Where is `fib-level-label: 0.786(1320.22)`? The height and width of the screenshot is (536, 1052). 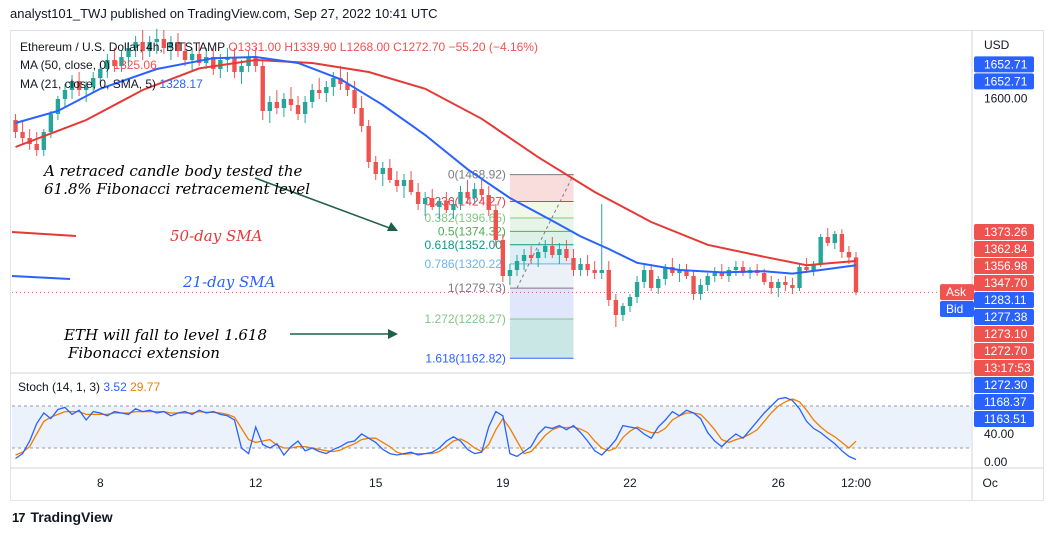
fib-level-label: 0.786(1320.22) is located at coordinates (465, 264).